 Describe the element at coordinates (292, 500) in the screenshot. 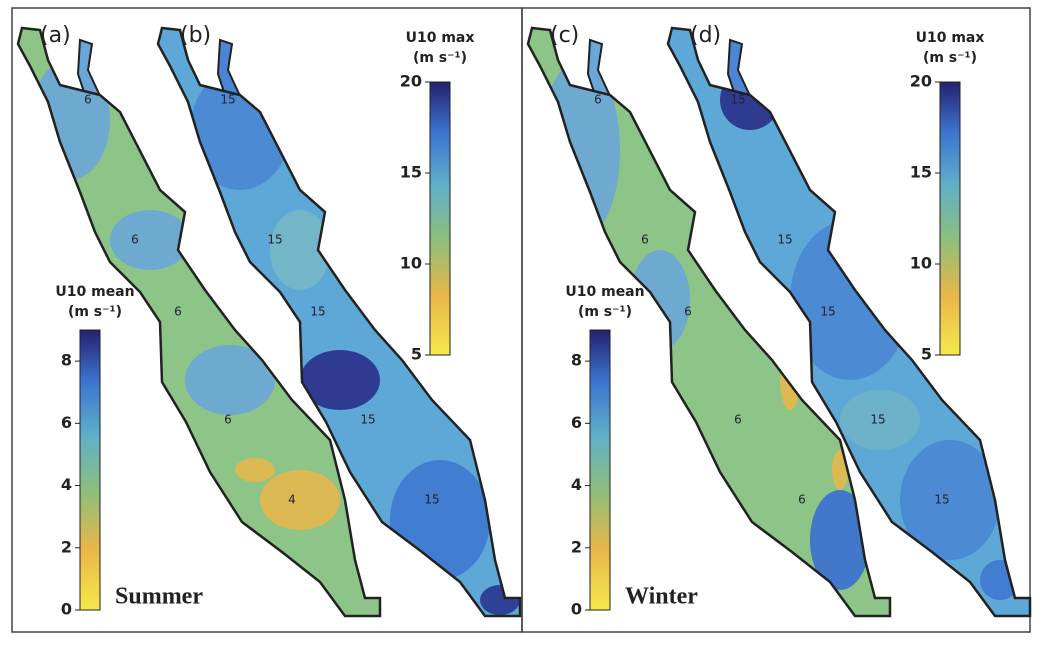

I see `contour-label: 4` at that location.